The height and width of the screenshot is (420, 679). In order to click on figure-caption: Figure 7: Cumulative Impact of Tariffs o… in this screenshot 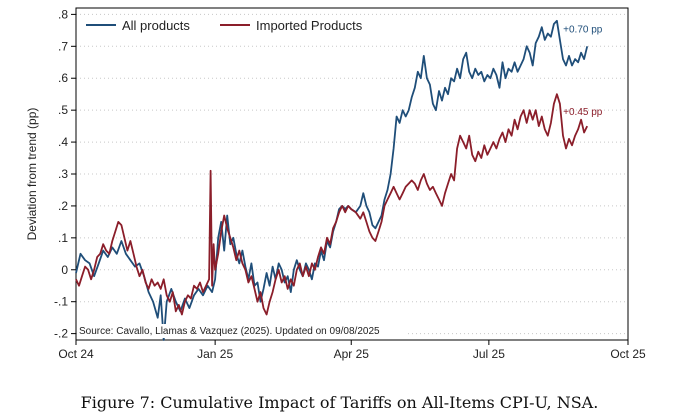, I will do `click(339, 402)`.